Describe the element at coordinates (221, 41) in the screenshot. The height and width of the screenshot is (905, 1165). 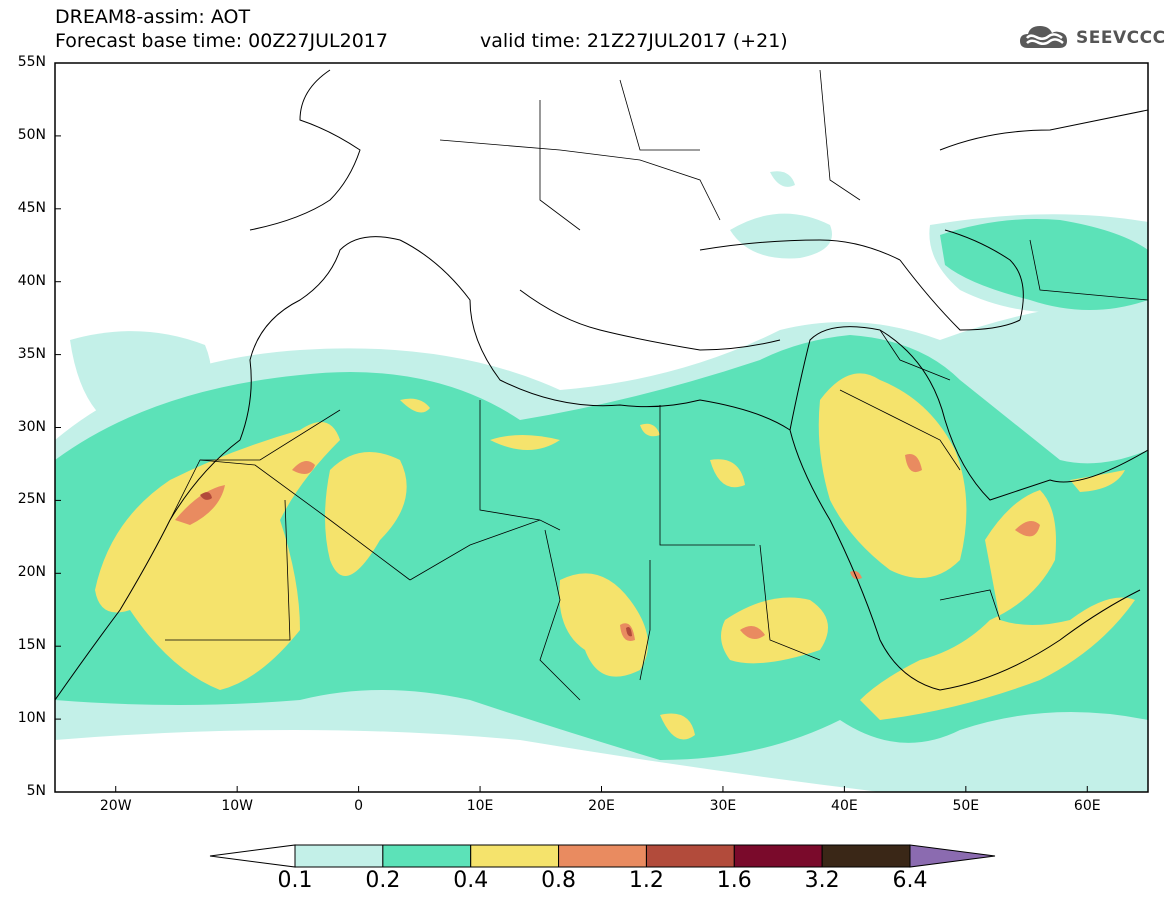
I see `forecast-base-time: Forecast base time: 00Z27JUL2017` at that location.